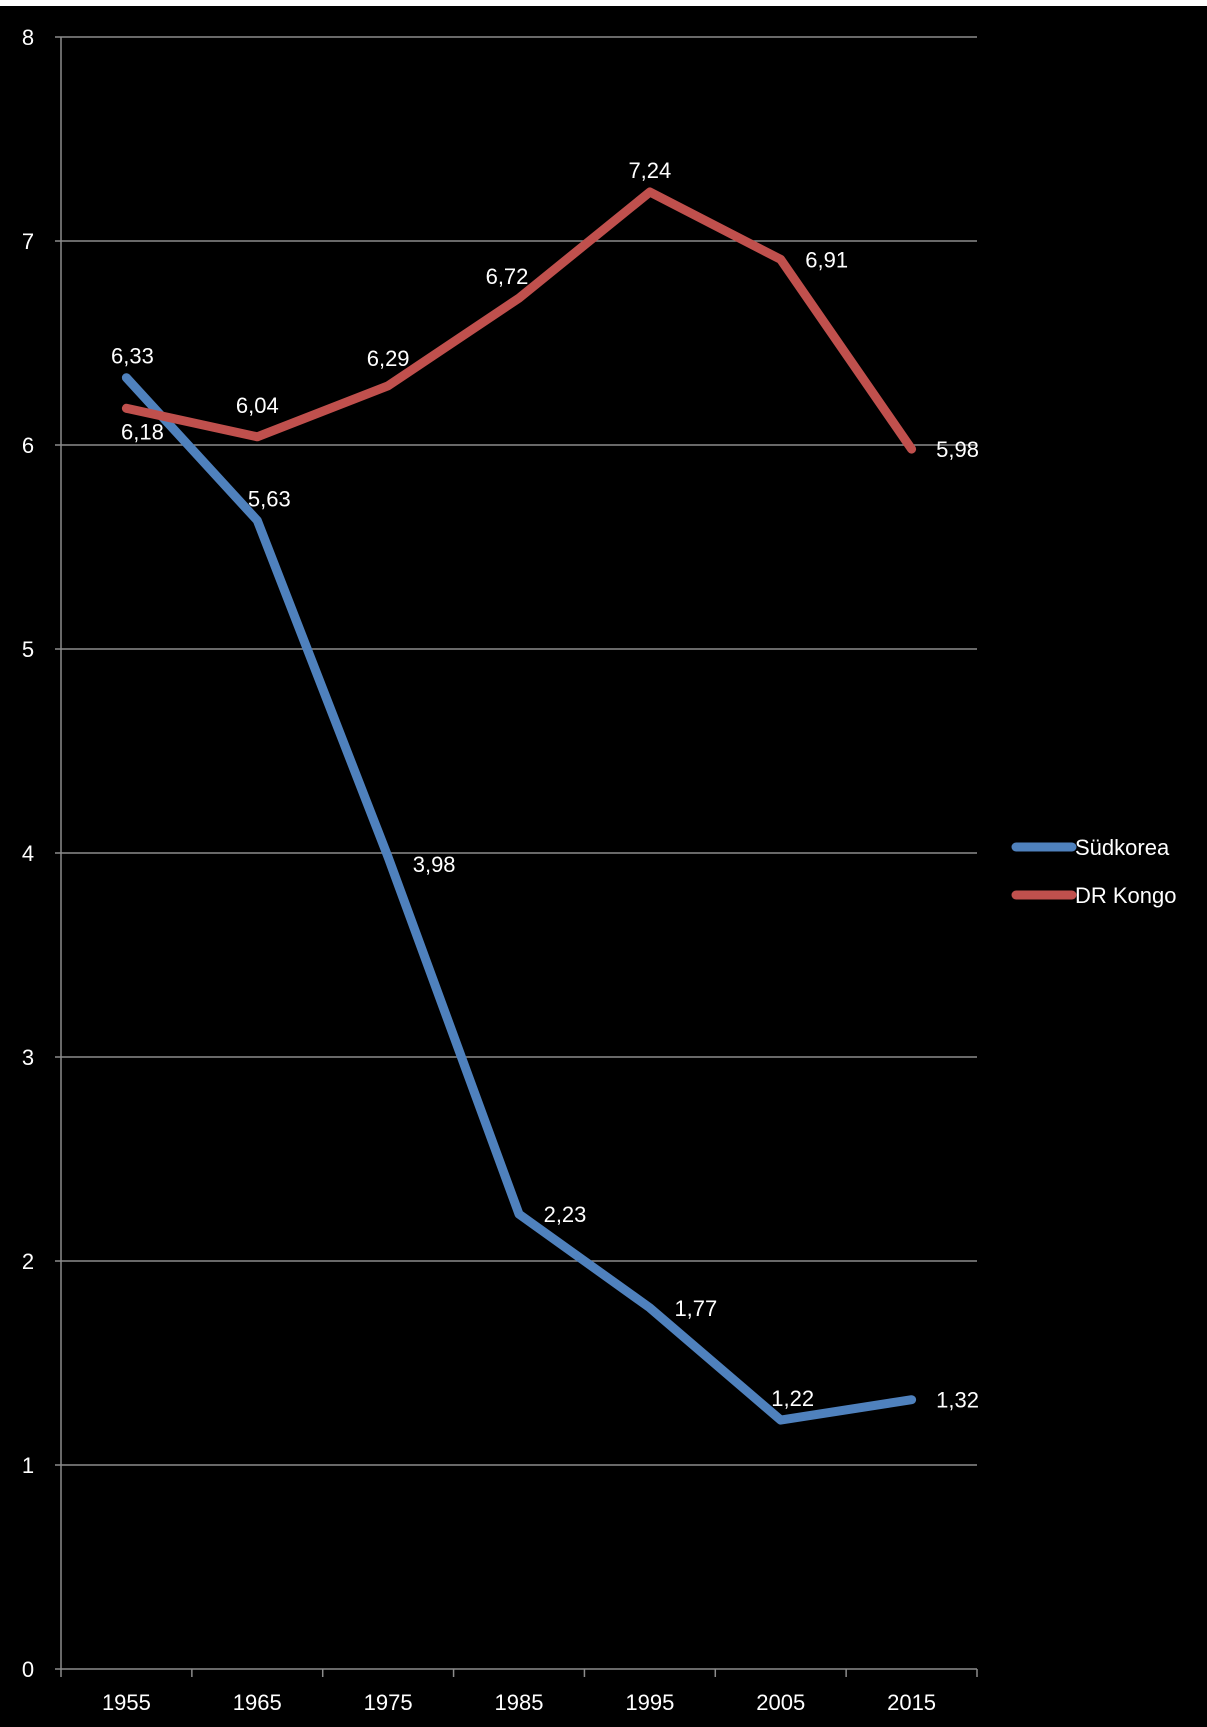 The height and width of the screenshot is (1727, 1207). What do you see at coordinates (28, 37) in the screenshot?
I see `y-tick-label: 8` at bounding box center [28, 37].